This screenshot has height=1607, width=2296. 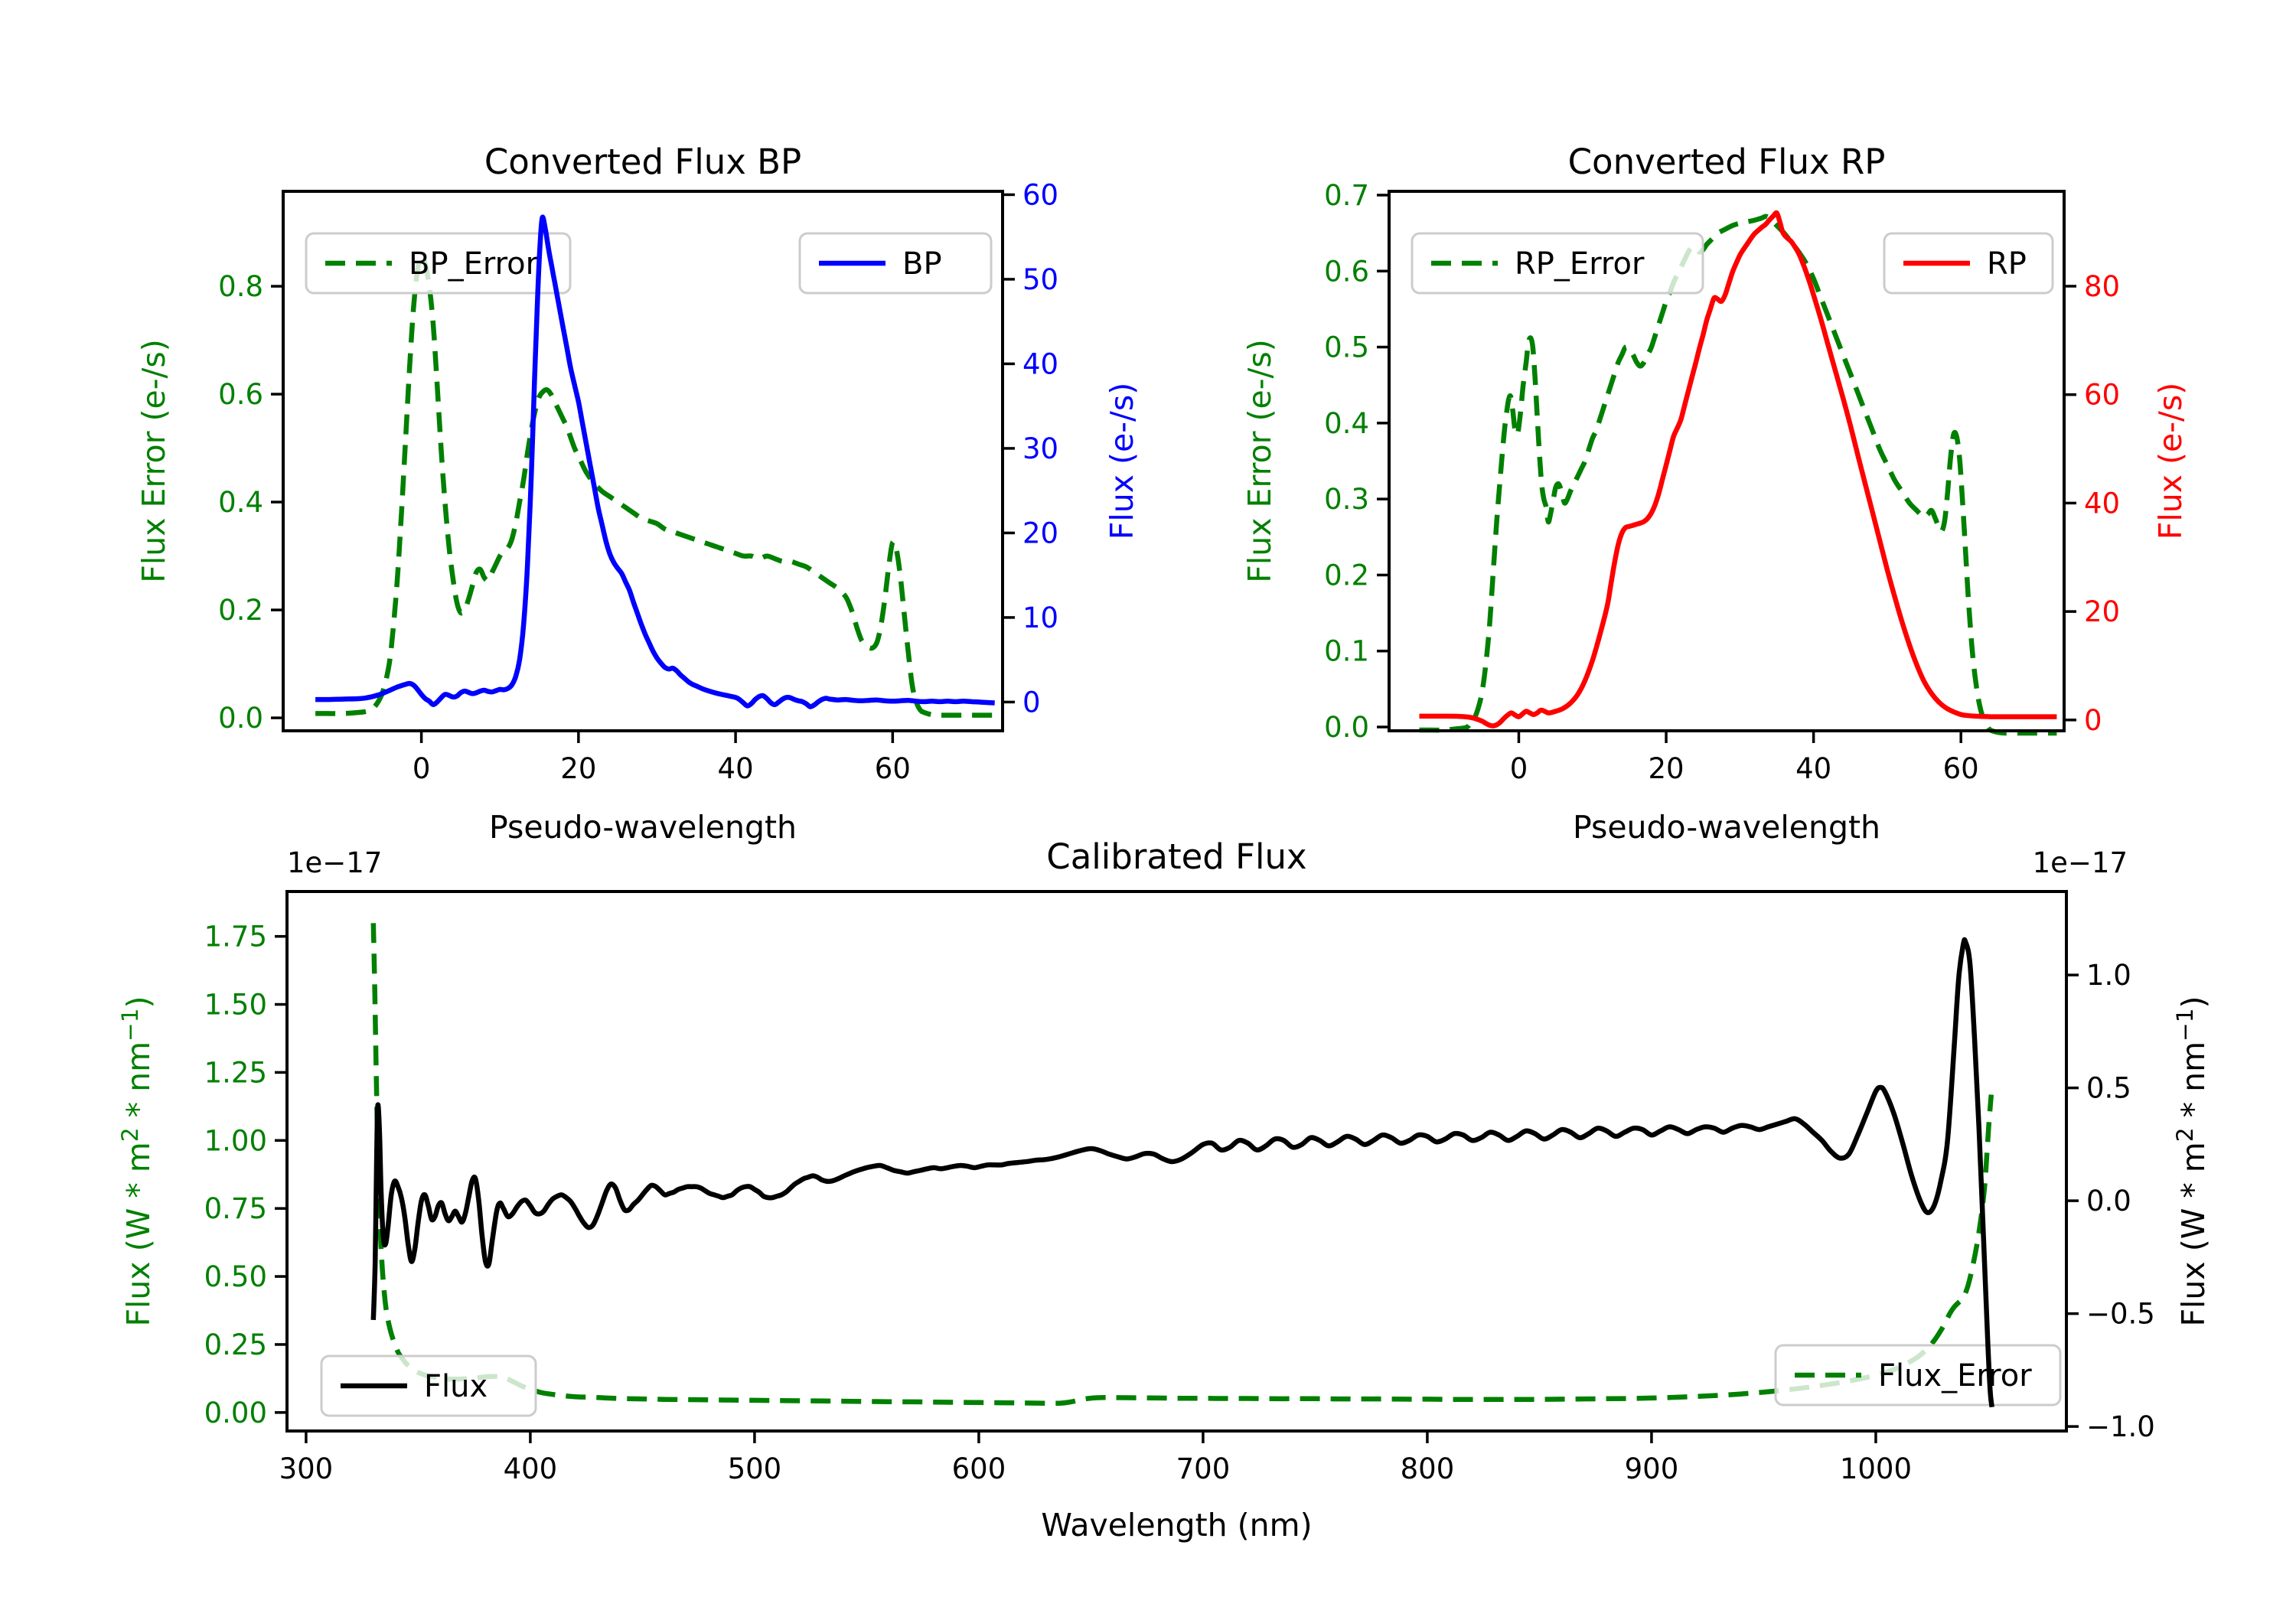 What do you see at coordinates (235, 1344) in the screenshot?
I see `y-left-tick-label: 0.25` at bounding box center [235, 1344].